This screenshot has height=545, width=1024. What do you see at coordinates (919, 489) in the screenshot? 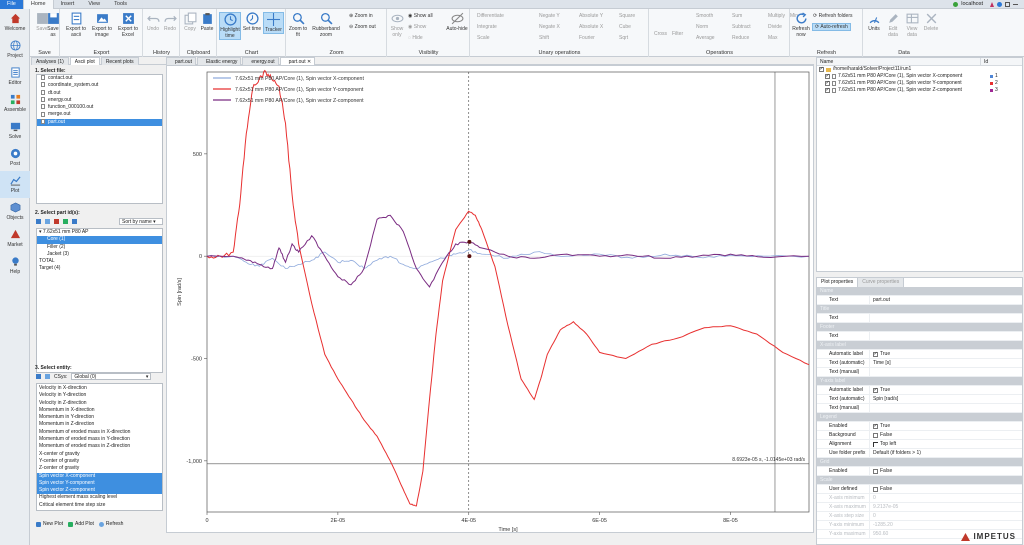
I see `property-row: User defined False` at bounding box center [919, 489].